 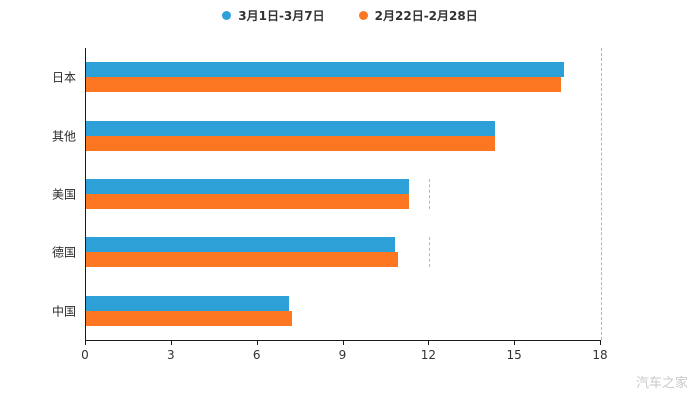 I want to click on legend-dot-orange-icon, so click(x=363, y=15).